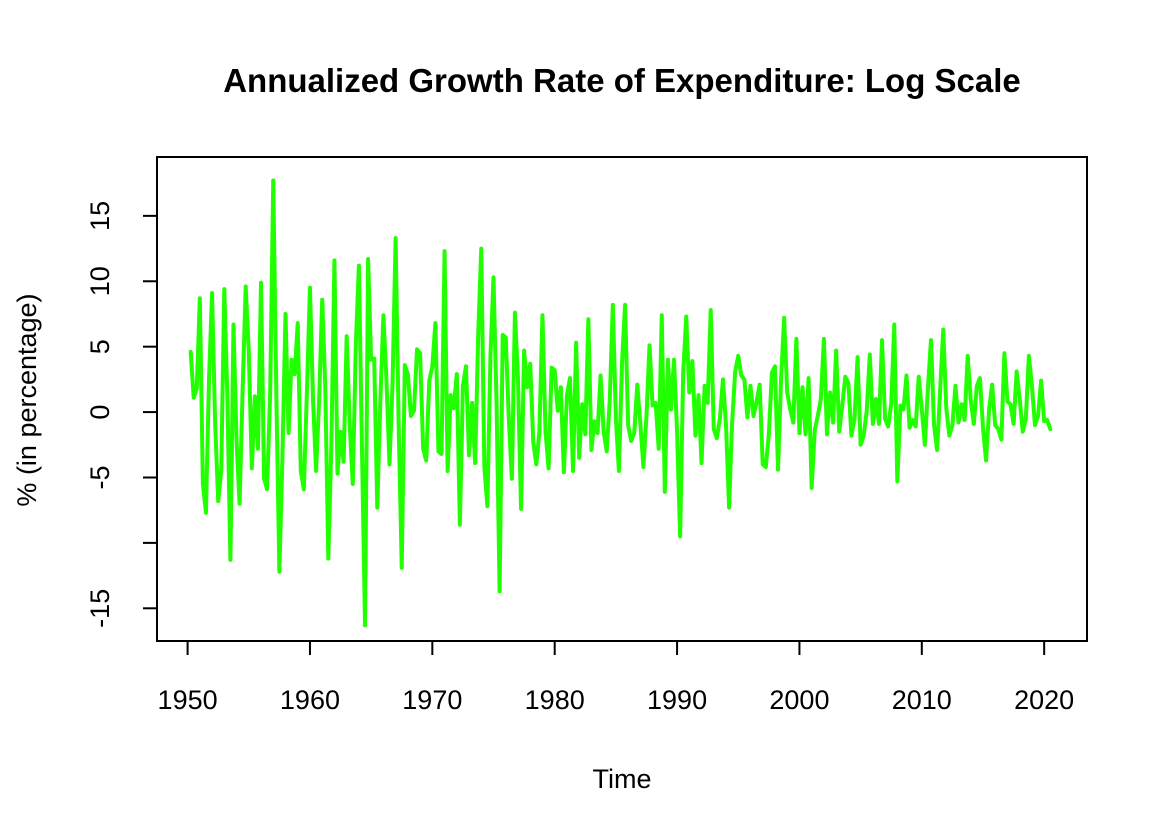 The width and height of the screenshot is (1168, 838). Describe the element at coordinates (677, 700) in the screenshot. I see `x-tick-label: 1990` at that location.